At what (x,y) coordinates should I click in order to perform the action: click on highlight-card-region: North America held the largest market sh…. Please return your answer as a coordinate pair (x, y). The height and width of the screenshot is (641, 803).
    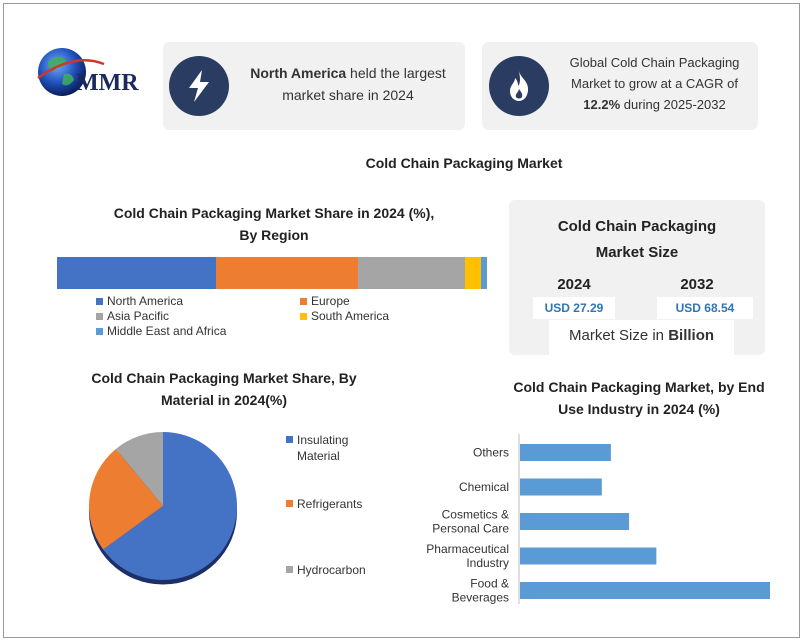
    Looking at the image, I should click on (314, 86).